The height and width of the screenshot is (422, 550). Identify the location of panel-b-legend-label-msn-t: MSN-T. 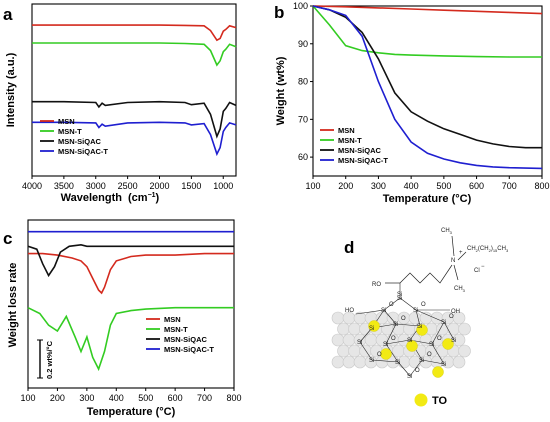
(350, 140).